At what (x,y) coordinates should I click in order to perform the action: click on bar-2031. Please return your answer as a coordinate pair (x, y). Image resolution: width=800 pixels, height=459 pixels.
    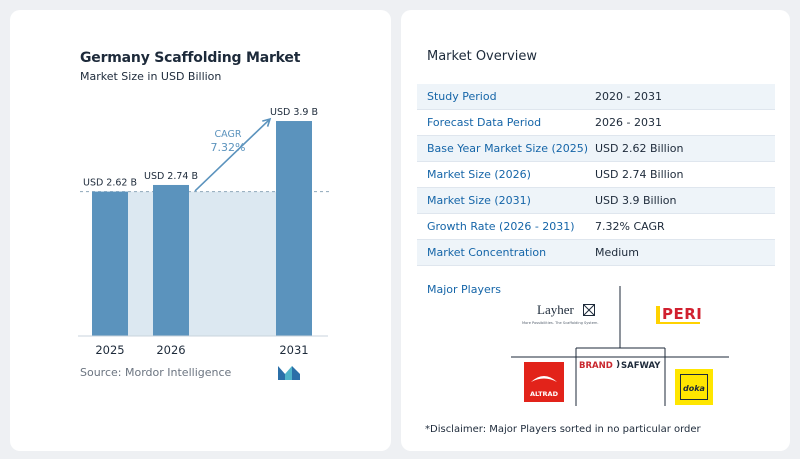
    Looking at the image, I should click on (294, 229).